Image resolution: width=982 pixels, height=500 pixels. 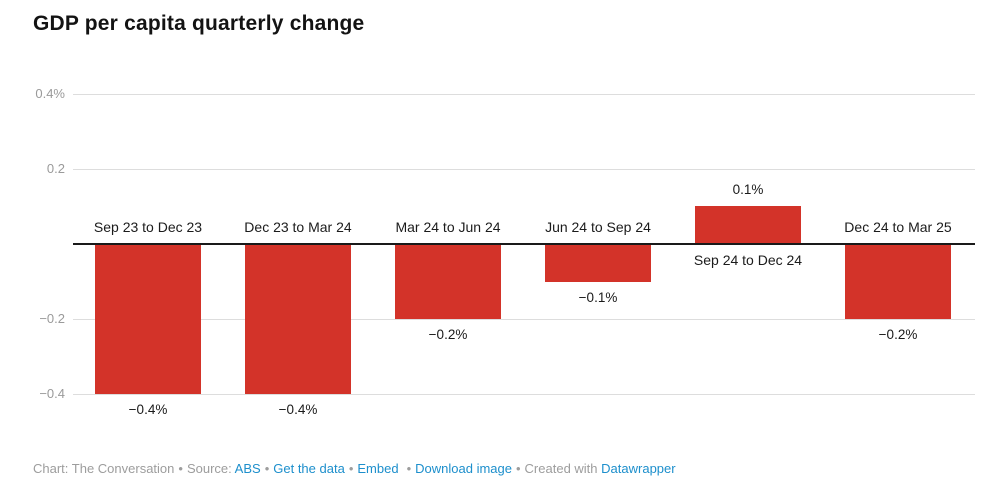 I want to click on value-label: −0.1%, so click(x=598, y=297).